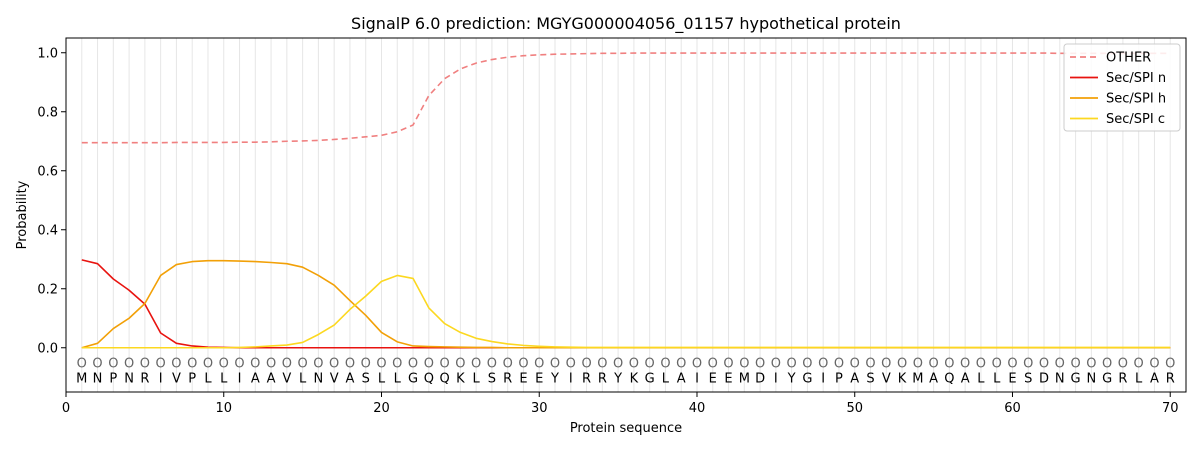 The height and width of the screenshot is (450, 1200). What do you see at coordinates (697, 408) in the screenshot?
I see `x-tick-label: 40` at bounding box center [697, 408].